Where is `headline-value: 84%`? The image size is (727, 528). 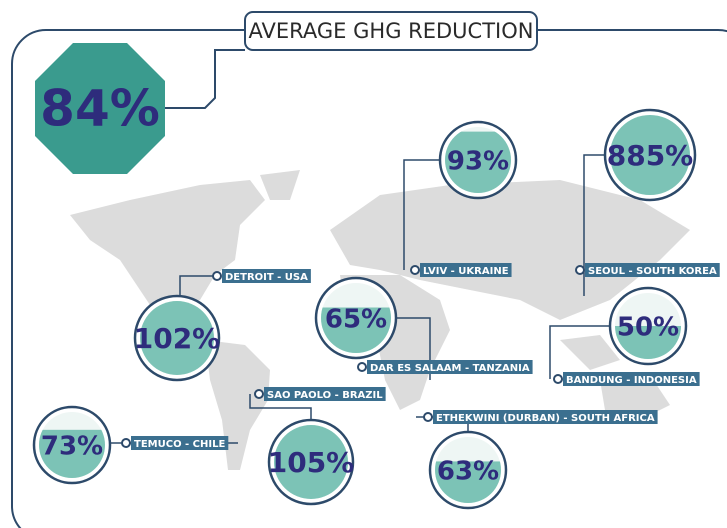 headline-value: 84% is located at coordinates (100, 109).